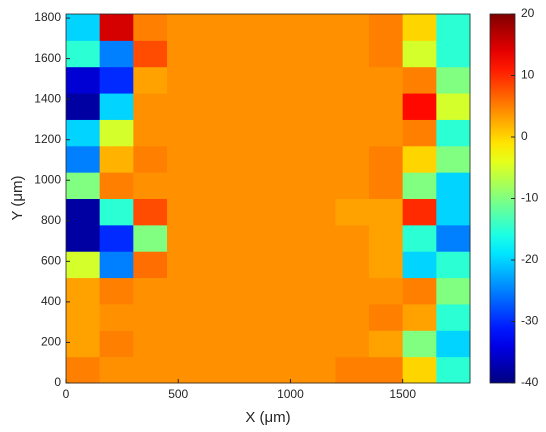 Image resolution: width=546 pixels, height=432 pixels. I want to click on x-tick-label: 0, so click(66, 394).